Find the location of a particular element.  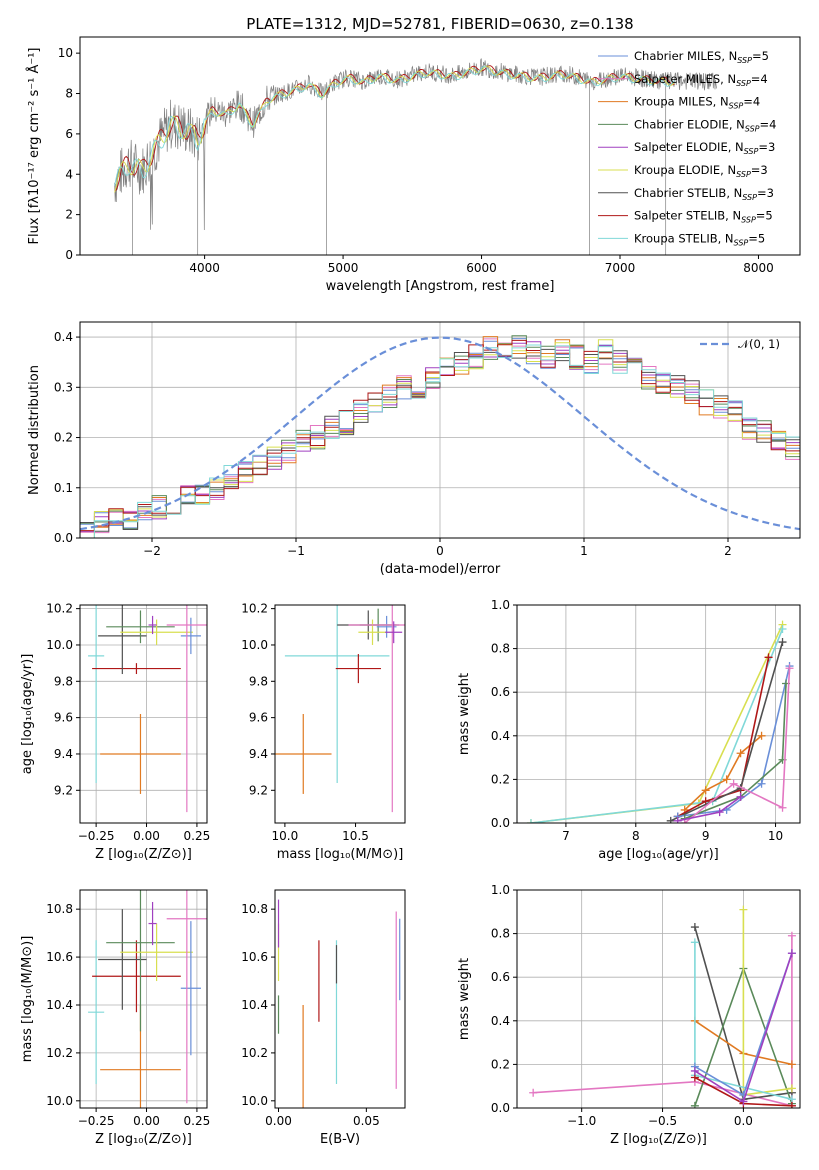

spectrum-ytick-label: 4 is located at coordinates (69, 174).